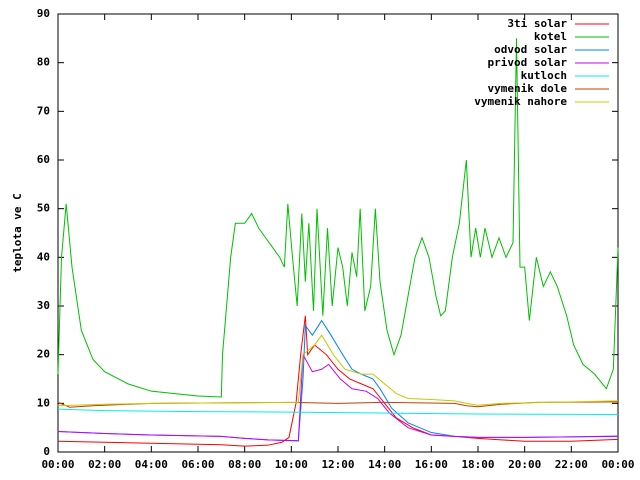  What do you see at coordinates (528, 62) in the screenshot?
I see `legend-label: privod solar` at bounding box center [528, 62].